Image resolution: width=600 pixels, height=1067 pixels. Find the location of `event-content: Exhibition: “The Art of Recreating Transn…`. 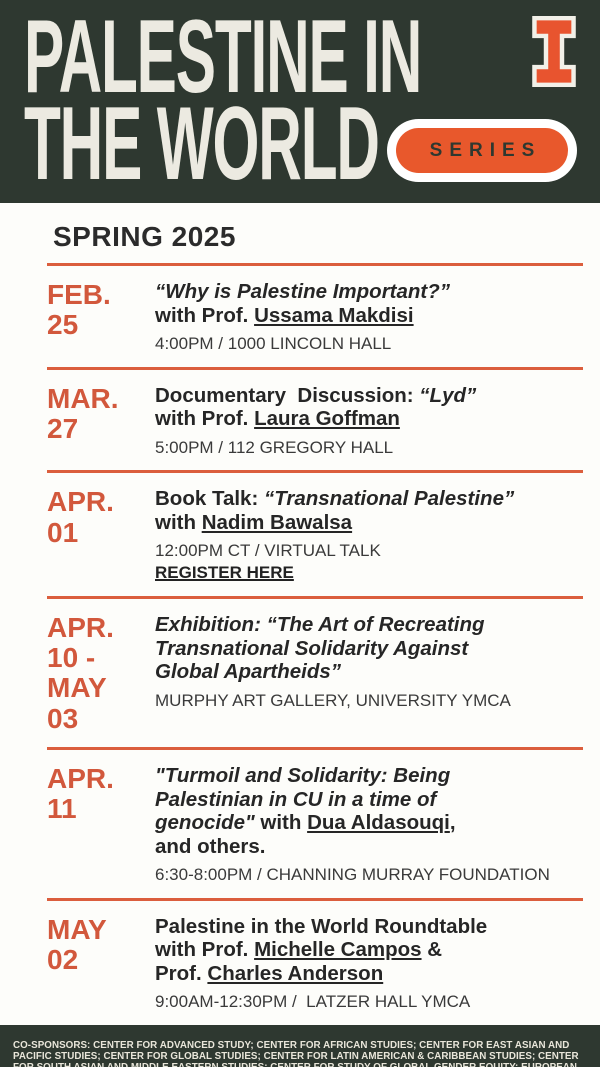

event-content: Exhibition: “The Art of Recreating Transn… is located at coordinates (369, 672).